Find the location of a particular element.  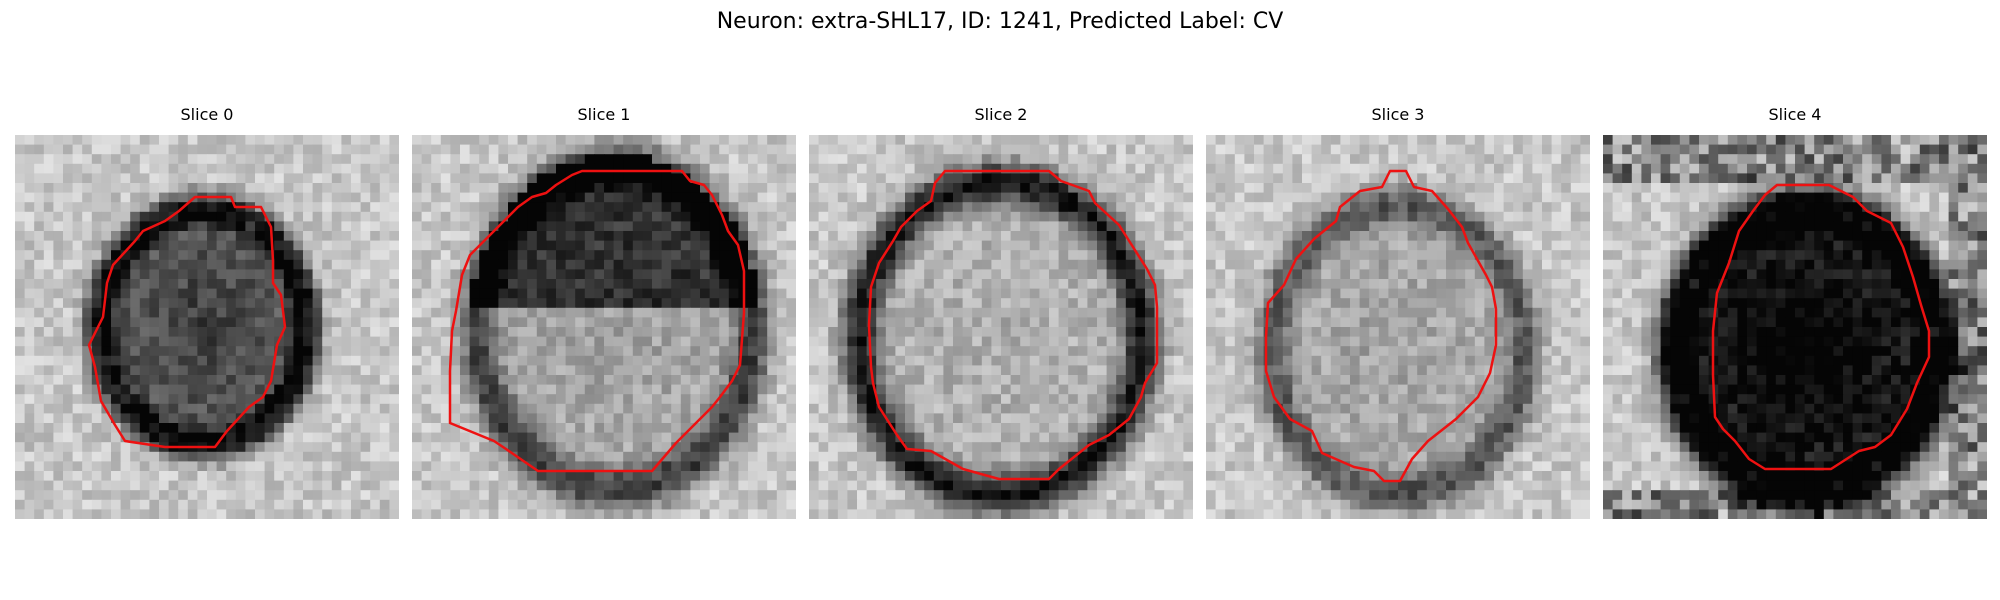

slice-3-title: Slice 3 is located at coordinates (1398, 114).